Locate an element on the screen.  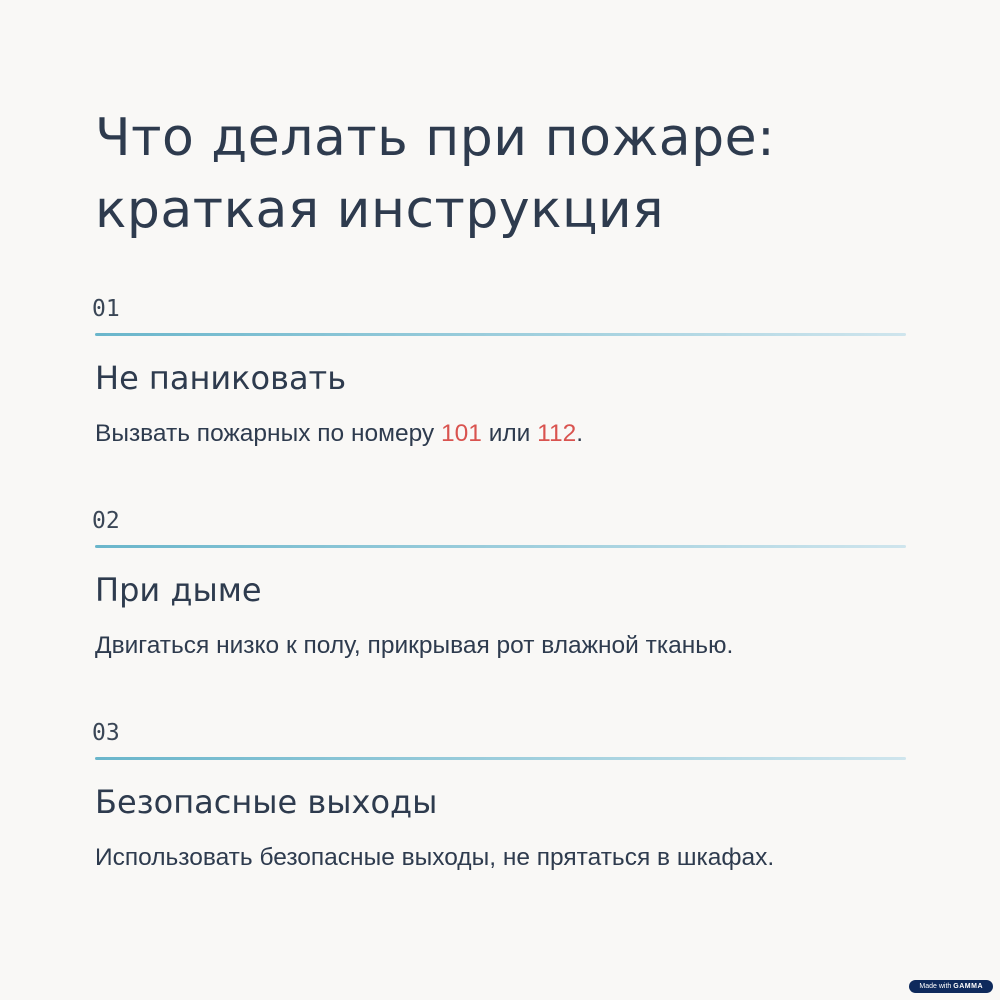
phone-number-101: 101 is located at coordinates (461, 433).